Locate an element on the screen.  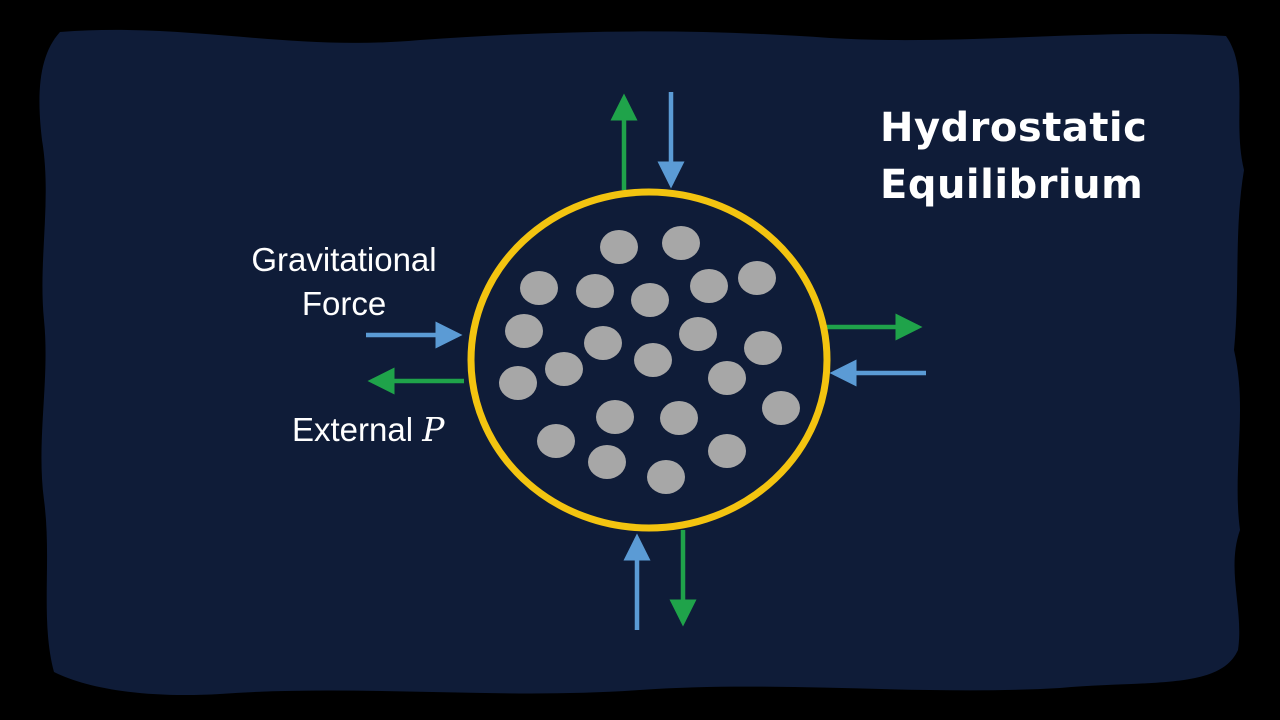
cloud-boundary is located at coordinates (649, 360).